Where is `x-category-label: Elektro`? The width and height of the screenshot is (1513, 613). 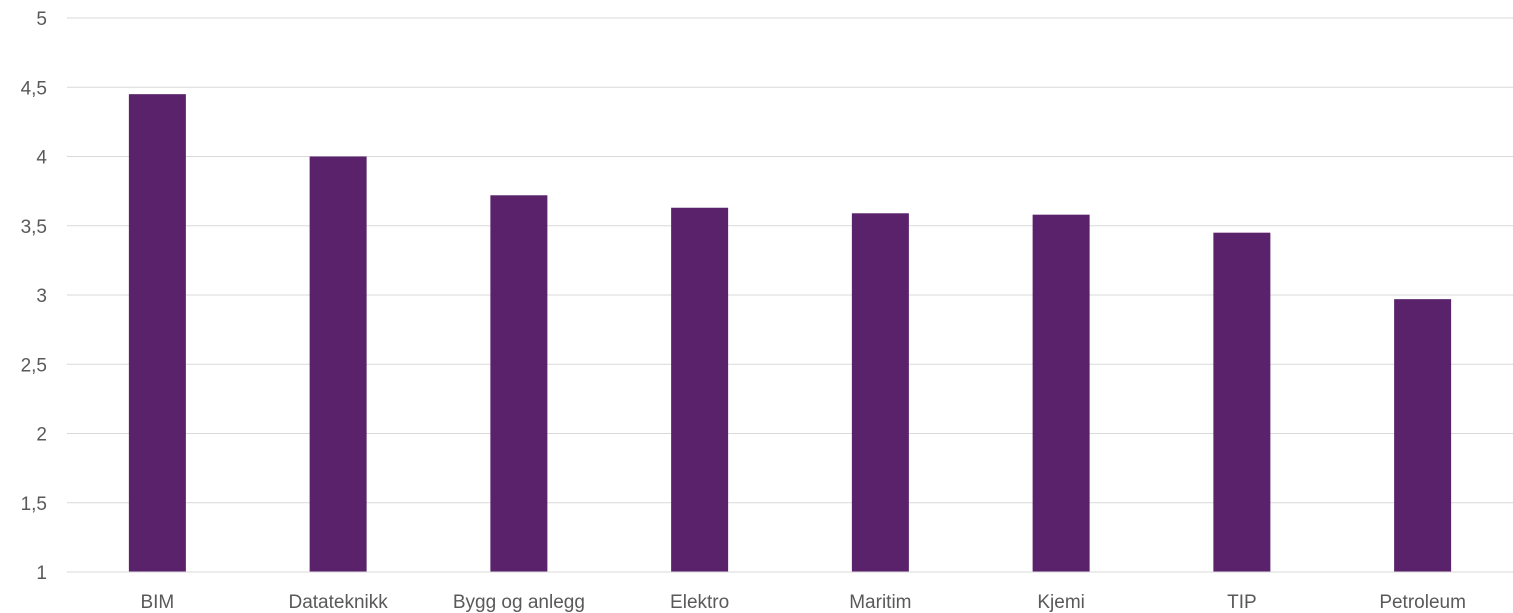 x-category-label: Elektro is located at coordinates (699, 602).